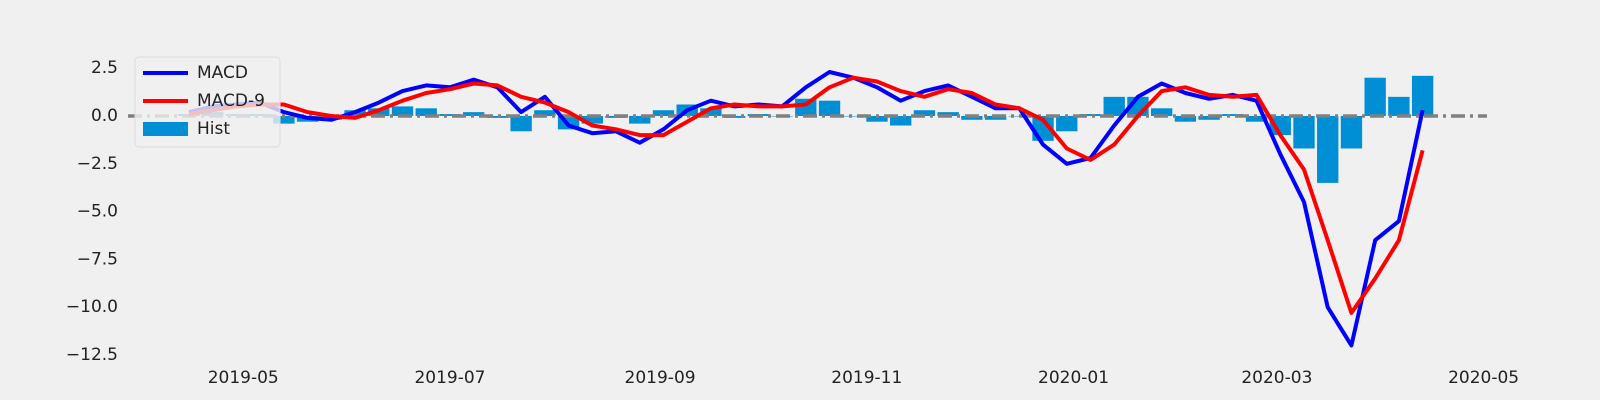 The height and width of the screenshot is (400, 1600). What do you see at coordinates (231, 101) in the screenshot?
I see `legend-label: MACD-9` at bounding box center [231, 101].